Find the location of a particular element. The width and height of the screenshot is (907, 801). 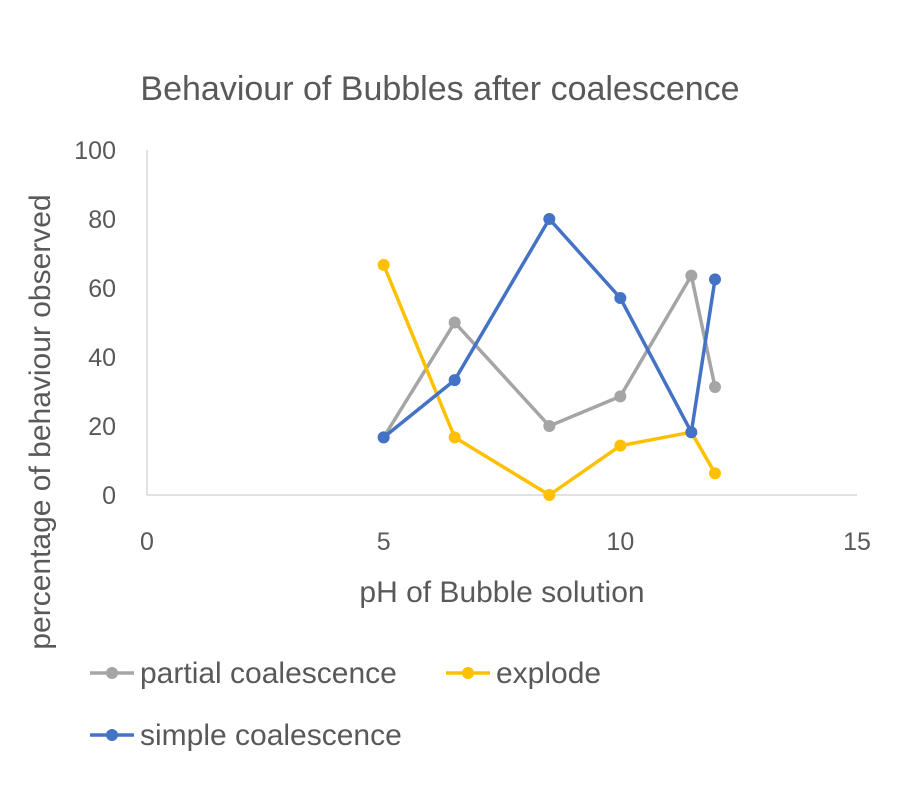

legend-item: explode is located at coordinates (523, 673).